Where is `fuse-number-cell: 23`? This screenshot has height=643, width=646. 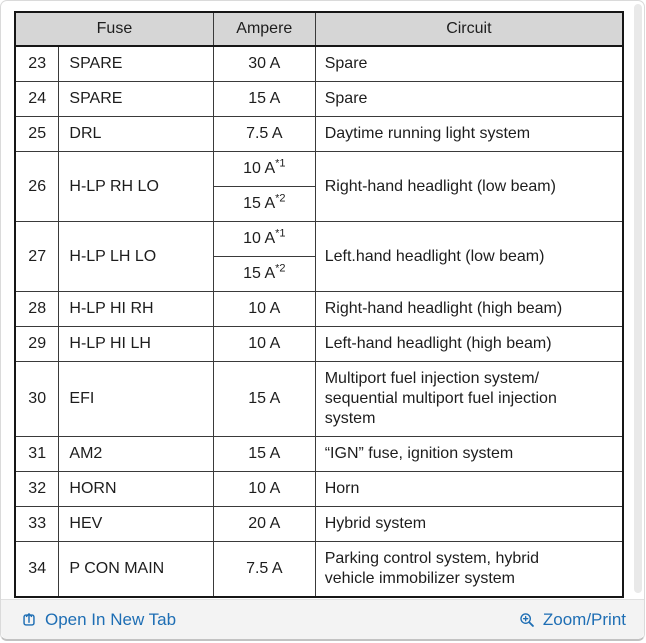
fuse-number-cell: 23 is located at coordinates (37, 63).